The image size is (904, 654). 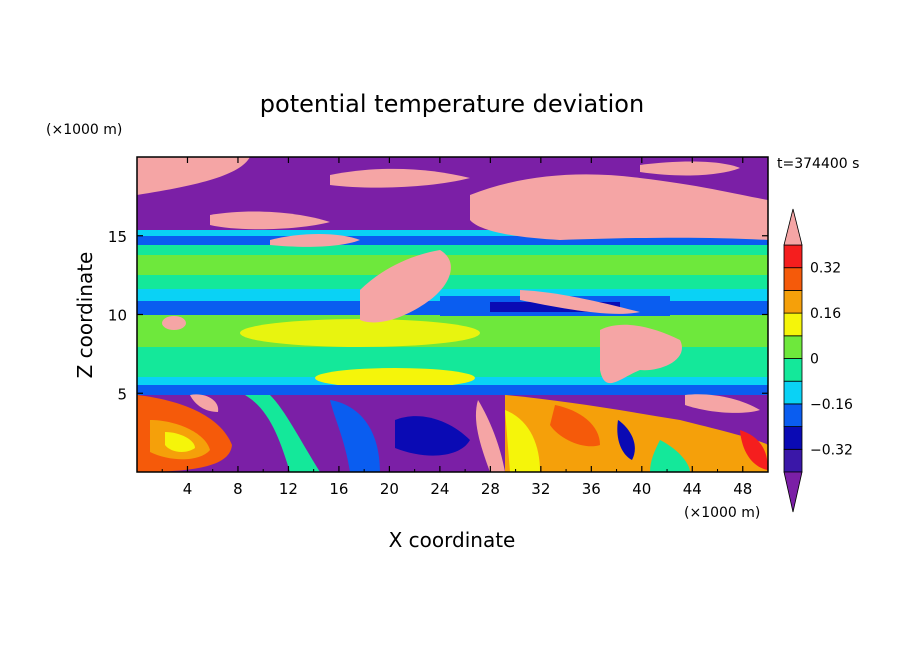 What do you see at coordinates (692, 489) in the screenshot?
I see `x-tick-label: 44` at bounding box center [692, 489].